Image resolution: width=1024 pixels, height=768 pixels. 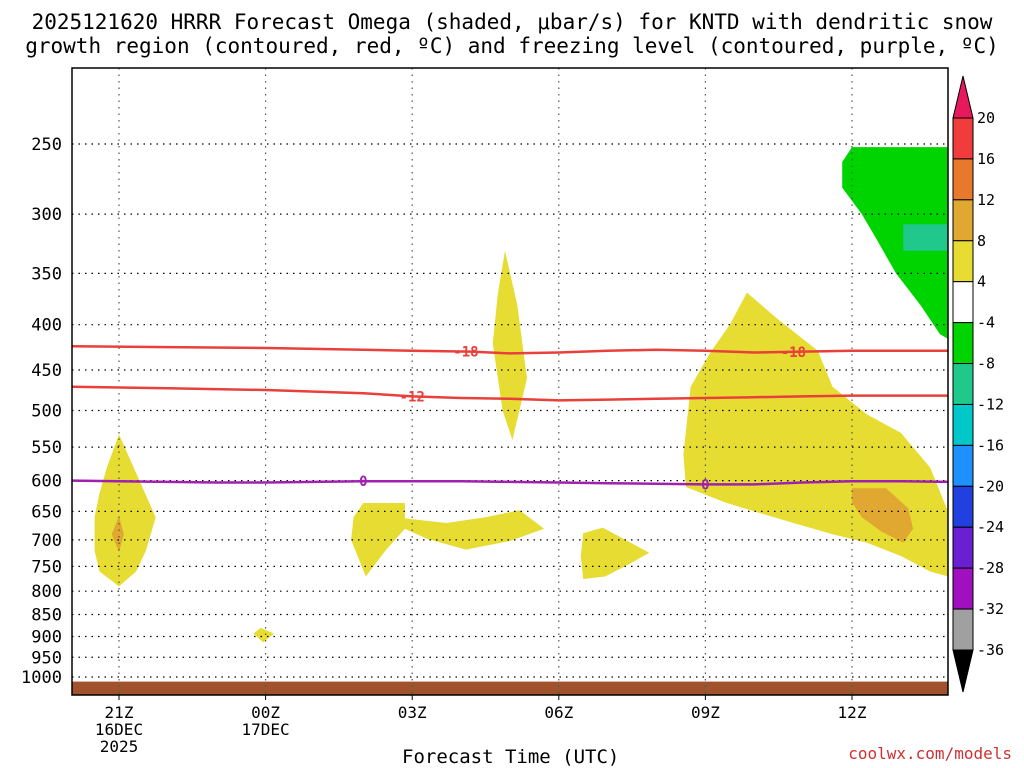 I want to click on freezing-level-label-0: 0, so click(x=363, y=482).